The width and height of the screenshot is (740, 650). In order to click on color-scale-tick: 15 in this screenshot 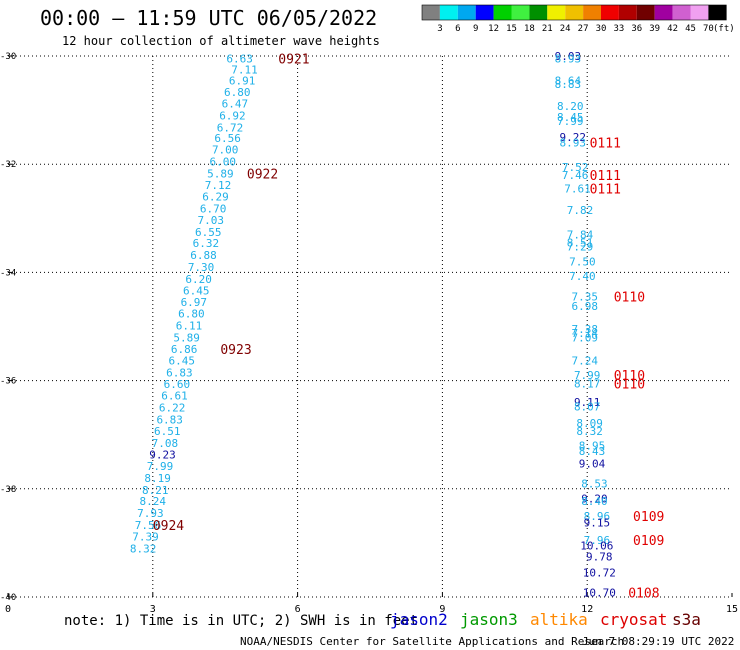, I will do `click(511, 29)`.